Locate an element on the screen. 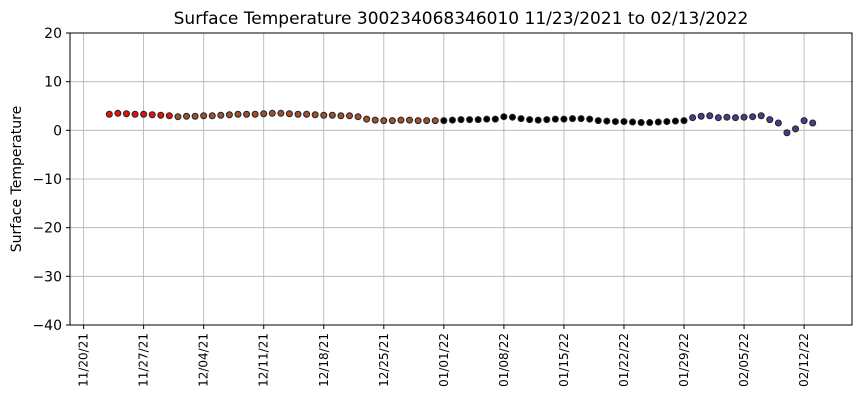 Image resolution: width=860 pixels, height=412 pixels. x-tick-label: 01/01/22 is located at coordinates (444, 360).